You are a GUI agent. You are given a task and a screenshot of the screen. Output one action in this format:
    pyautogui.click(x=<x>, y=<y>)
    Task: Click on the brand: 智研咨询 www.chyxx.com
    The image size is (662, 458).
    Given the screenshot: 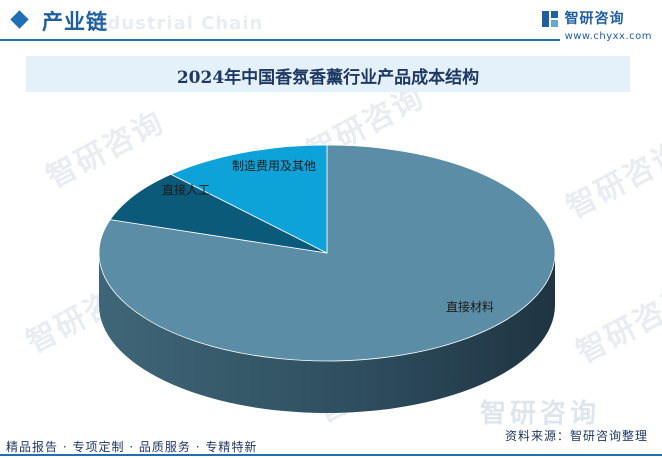 What is the action you would take?
    pyautogui.click(x=596, y=25)
    